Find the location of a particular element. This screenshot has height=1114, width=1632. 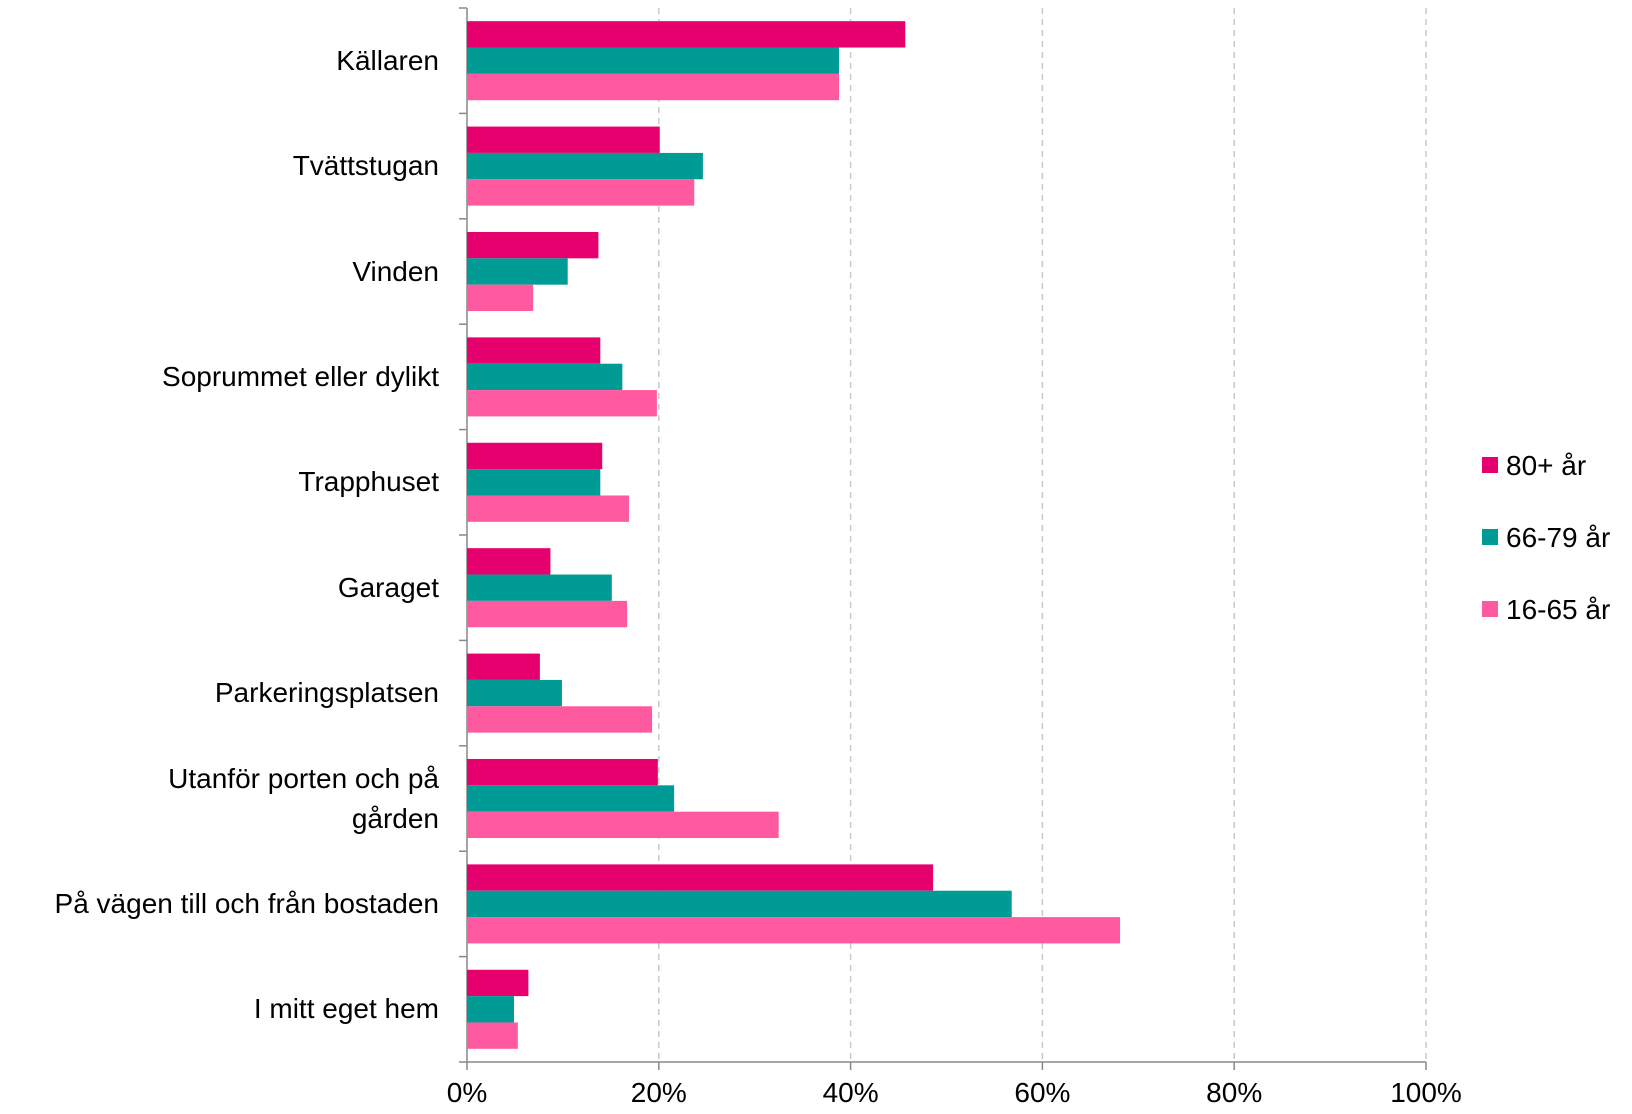

y-tick-label: Parkeringsplatsen is located at coordinates (326, 693).